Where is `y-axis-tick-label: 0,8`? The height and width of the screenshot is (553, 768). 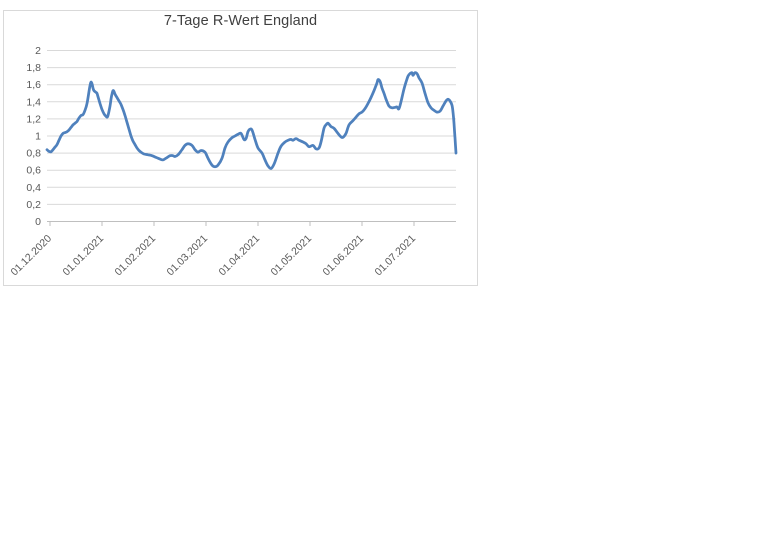
y-axis-tick-label: 0,8 is located at coordinates (33, 154).